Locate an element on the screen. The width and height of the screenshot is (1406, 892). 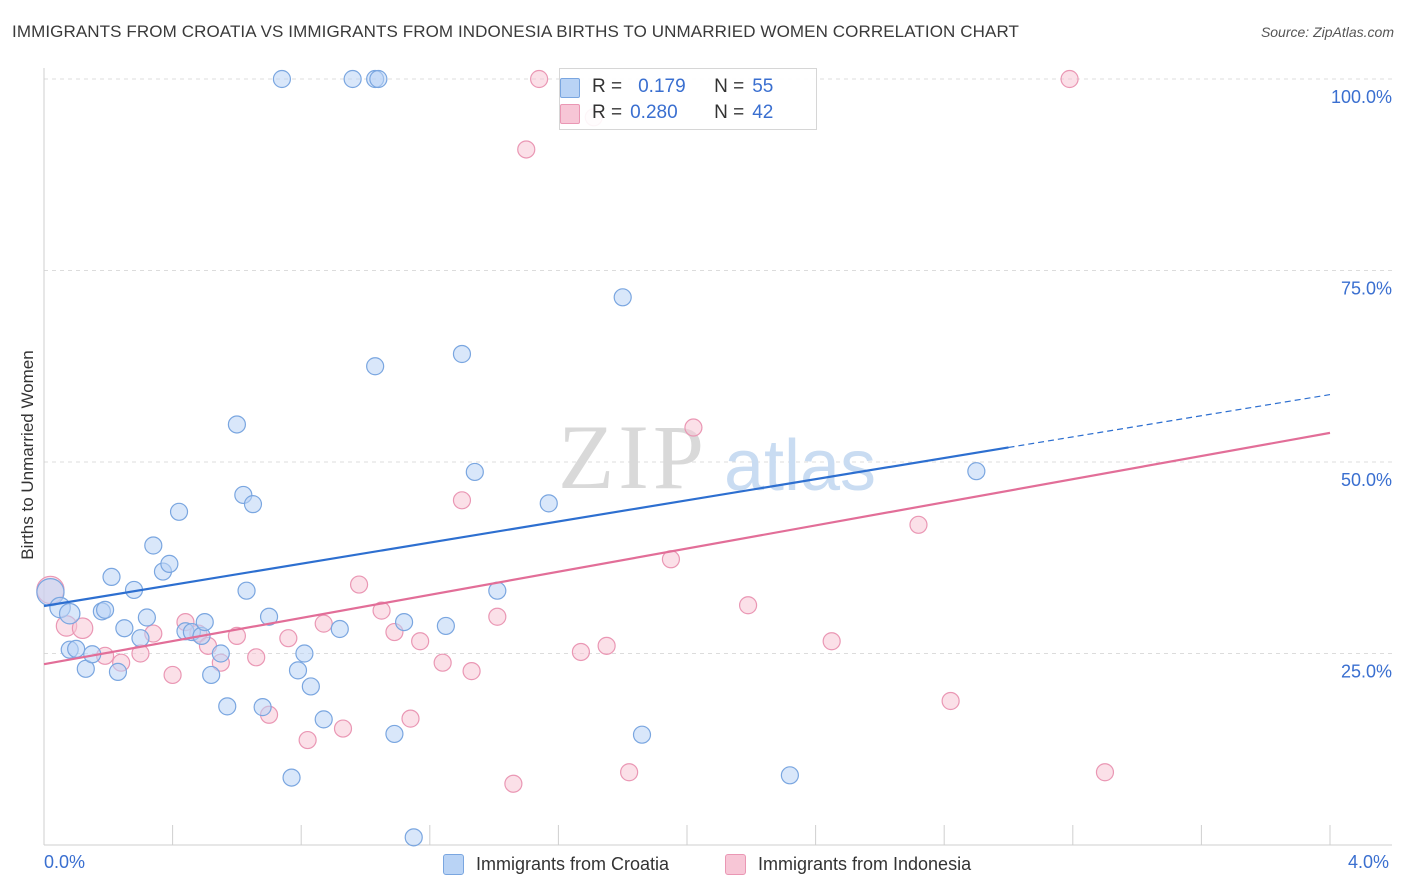
watermark: ZIP atlas is located at coordinates (717, 457).